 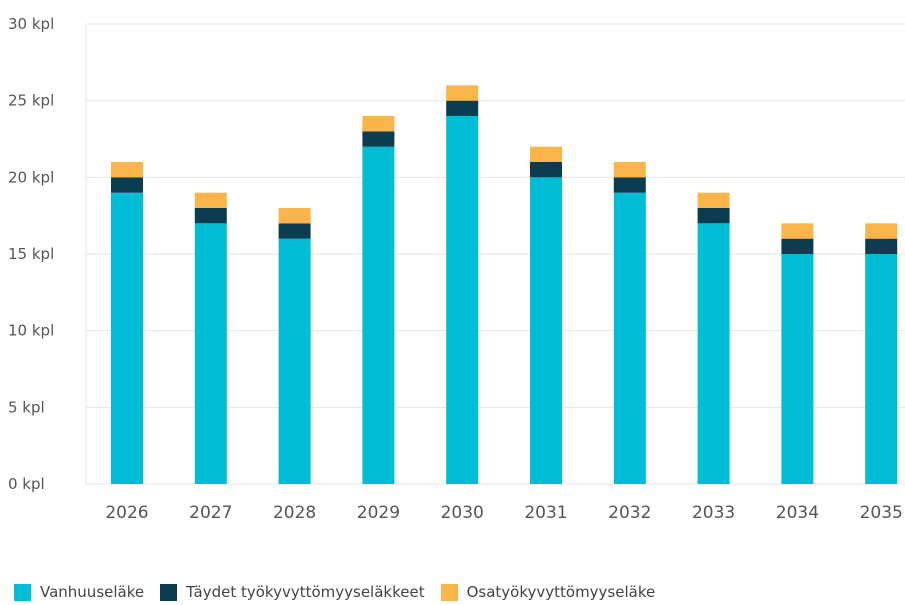 I want to click on legend-item: Täydet työkyvyttömyyseläkkeet, so click(x=292, y=592).